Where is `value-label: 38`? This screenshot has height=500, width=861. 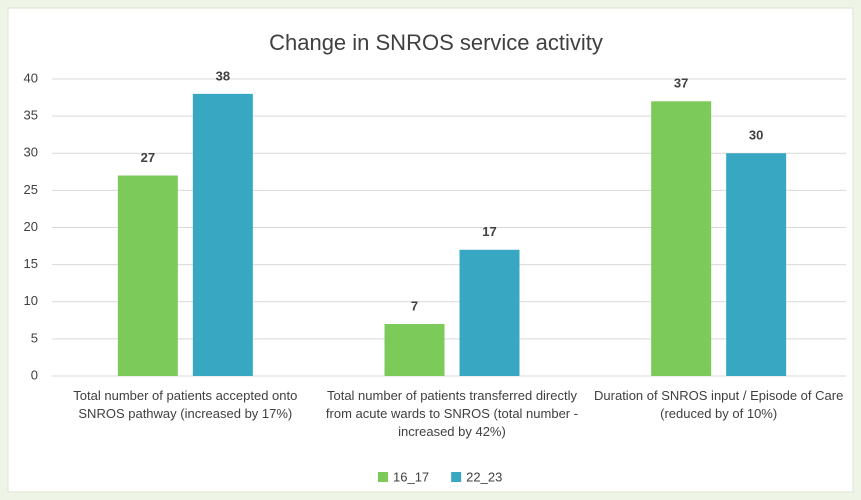 value-label: 38 is located at coordinates (223, 75).